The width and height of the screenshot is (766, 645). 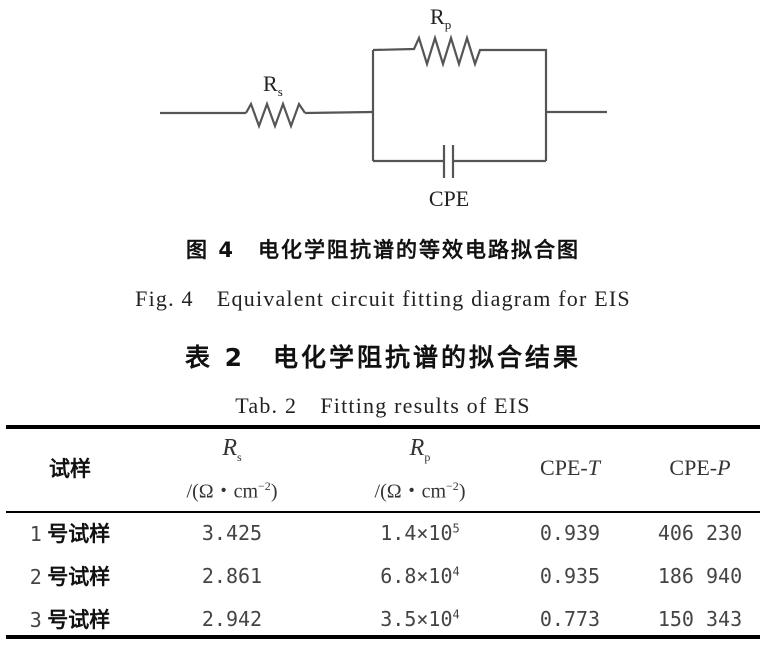 I want to click on header-rp: Rp, so click(x=420, y=449).